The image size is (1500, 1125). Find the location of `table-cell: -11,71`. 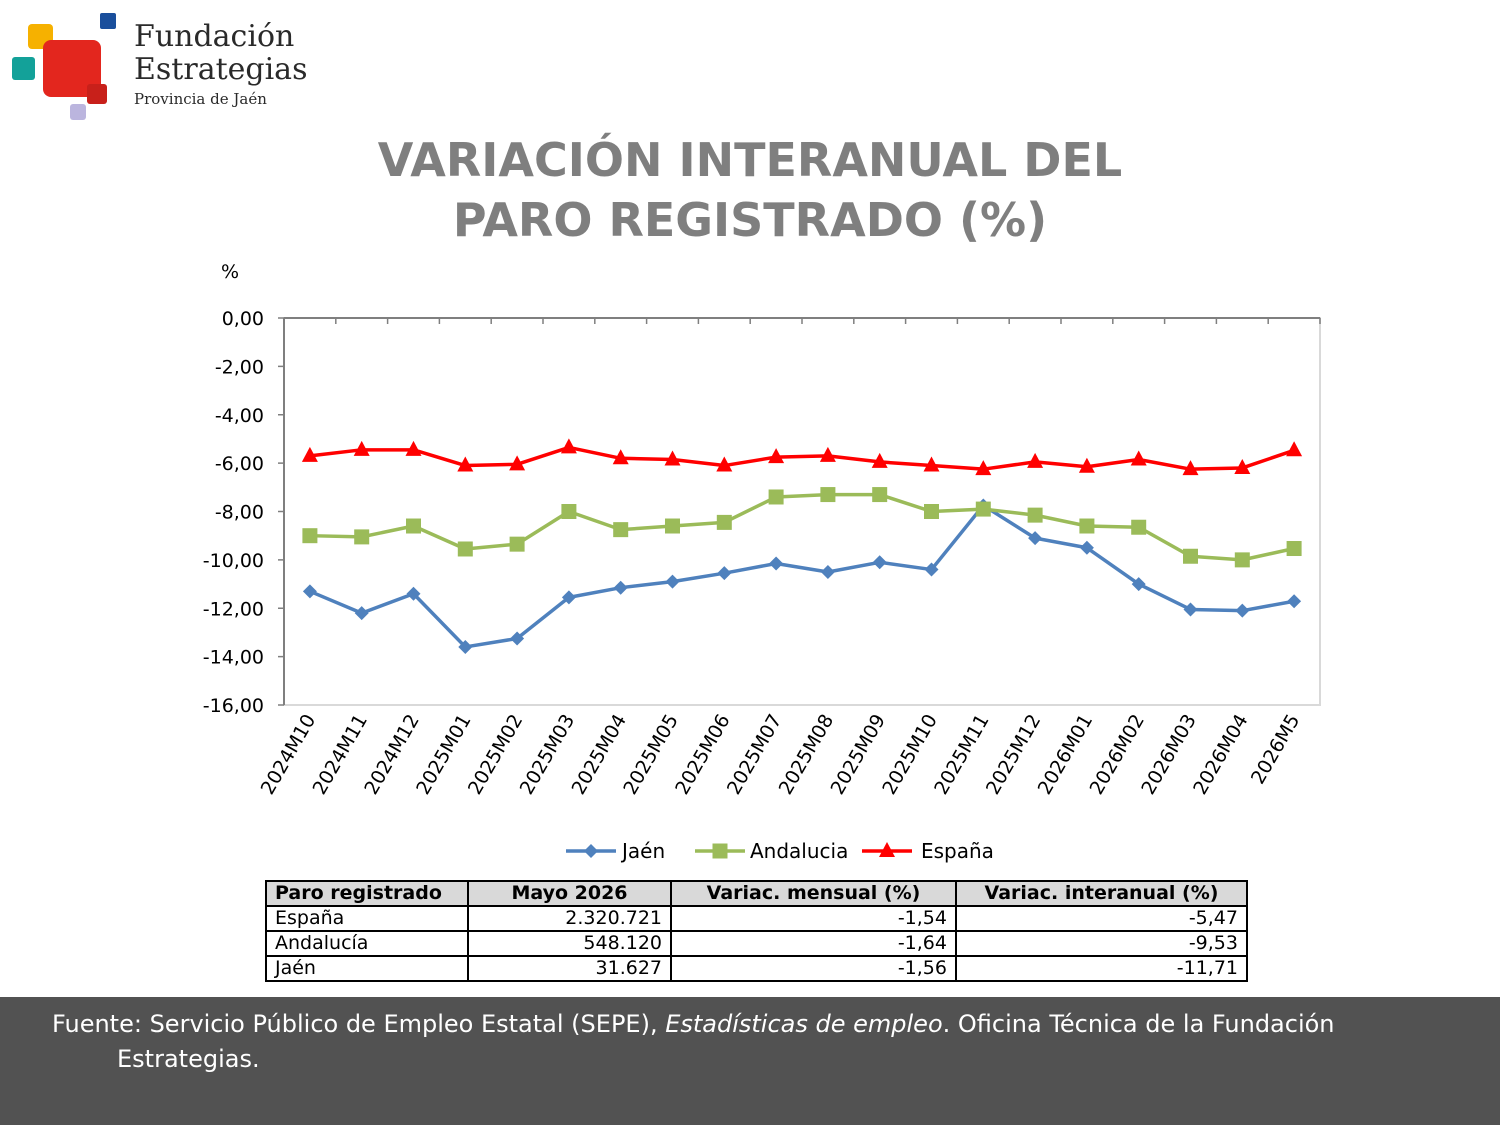

table-cell: -11,71 is located at coordinates (1101, 968).